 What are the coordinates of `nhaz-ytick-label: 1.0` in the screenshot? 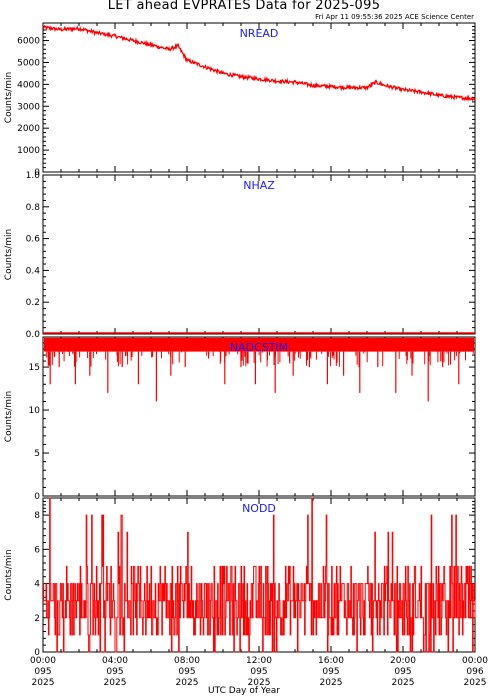 It's located at (33, 176).